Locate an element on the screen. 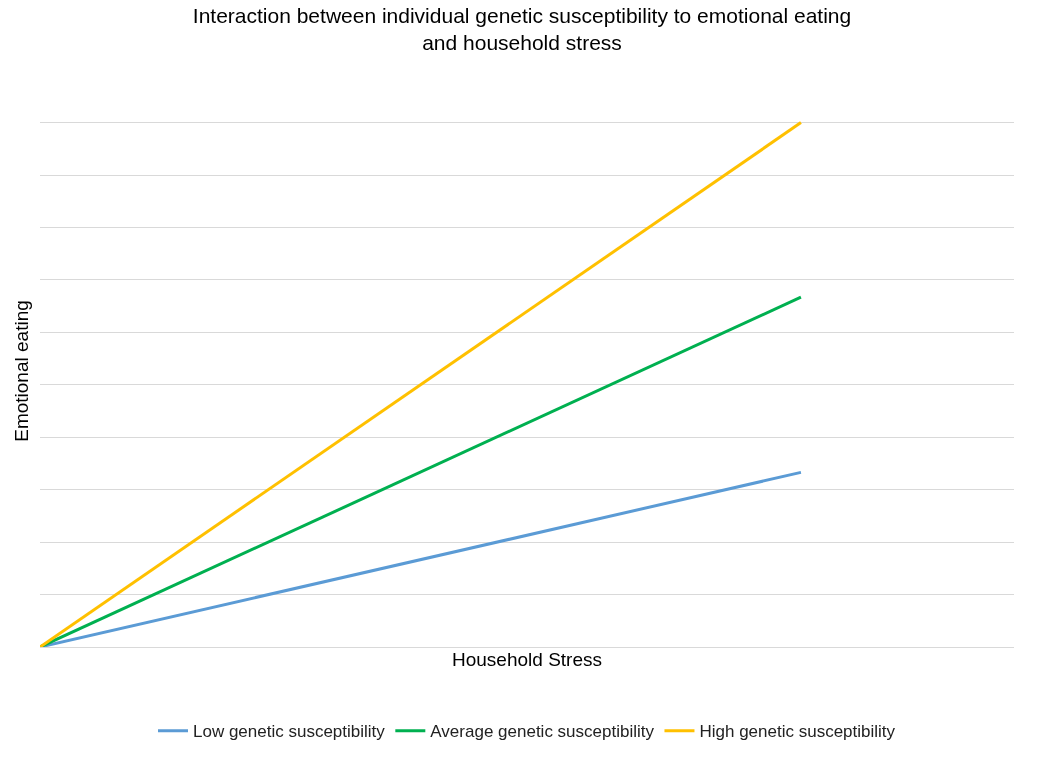 Image resolution: width=1044 pixels, height=761 pixels. legend-label: Average genetic susceptibility is located at coordinates (542, 732).